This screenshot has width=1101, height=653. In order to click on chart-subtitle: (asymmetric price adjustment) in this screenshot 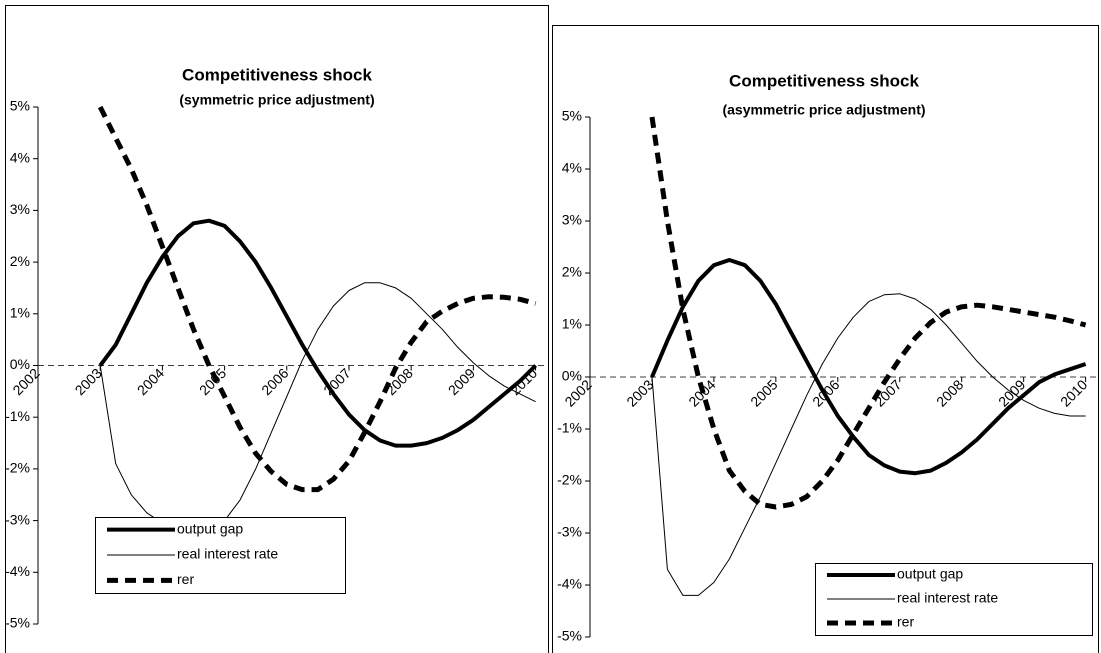, I will do `click(823, 110)`.